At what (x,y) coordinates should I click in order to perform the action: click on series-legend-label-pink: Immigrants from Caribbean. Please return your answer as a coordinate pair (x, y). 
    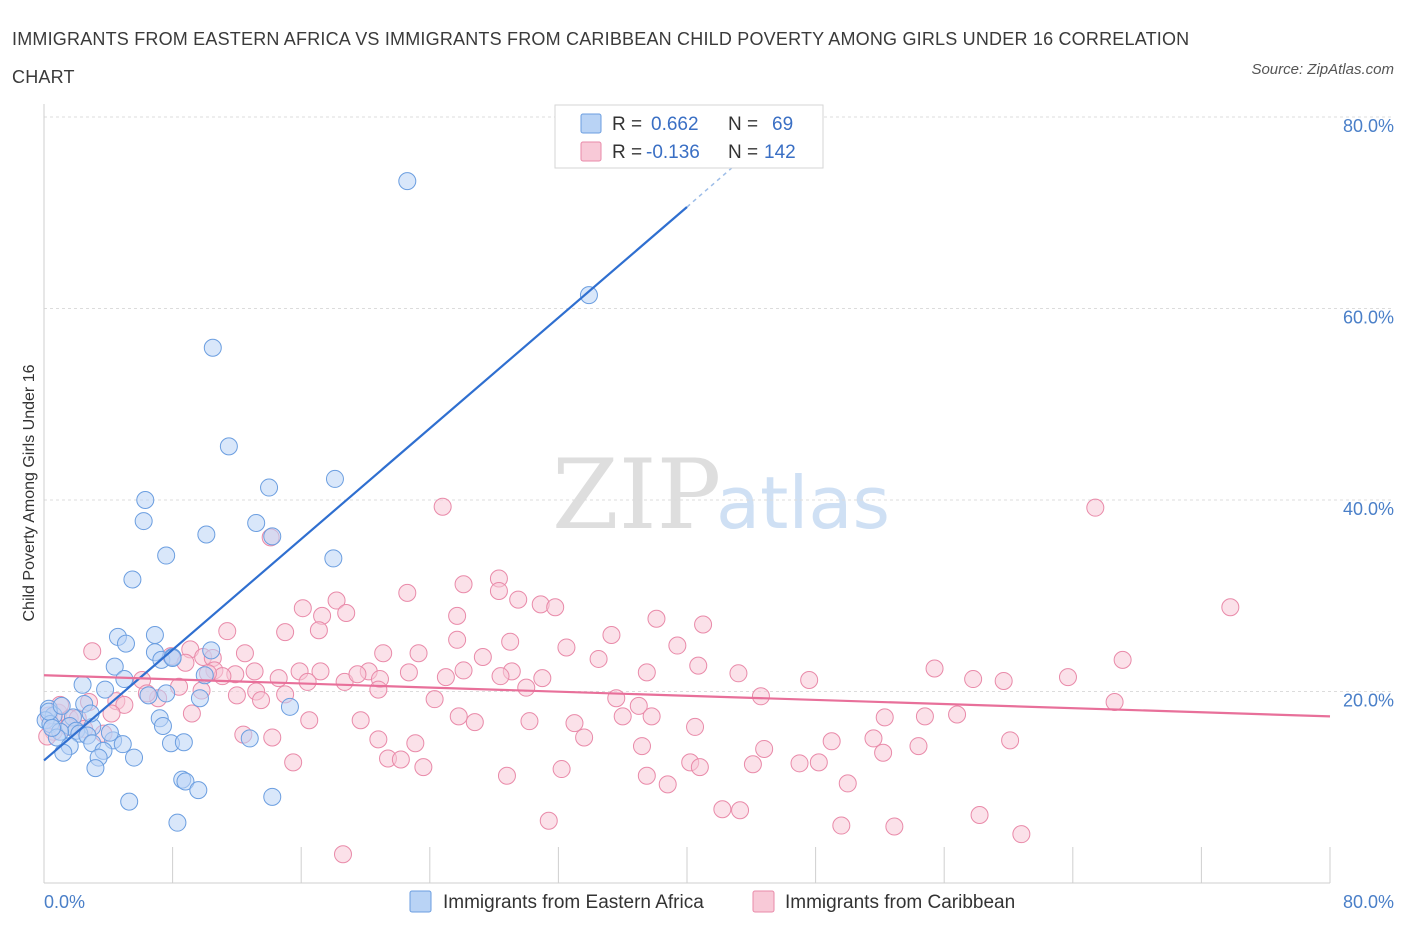
    Looking at the image, I should click on (900, 902).